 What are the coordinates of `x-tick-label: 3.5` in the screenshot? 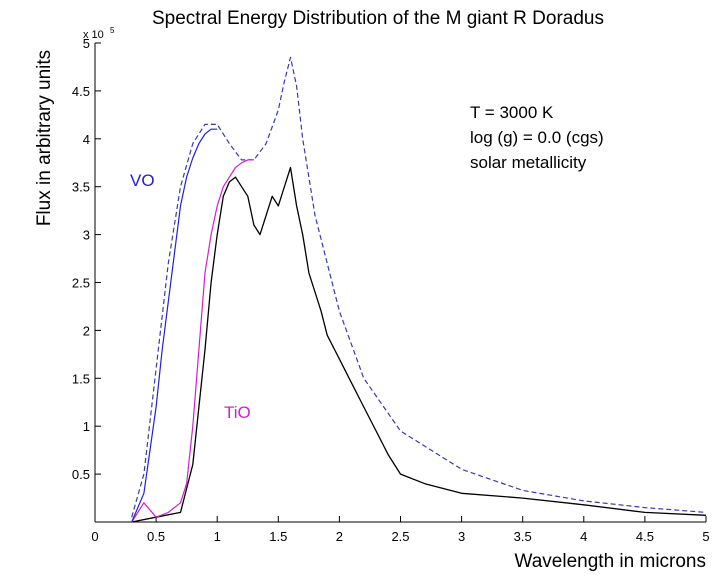 It's located at (523, 536).